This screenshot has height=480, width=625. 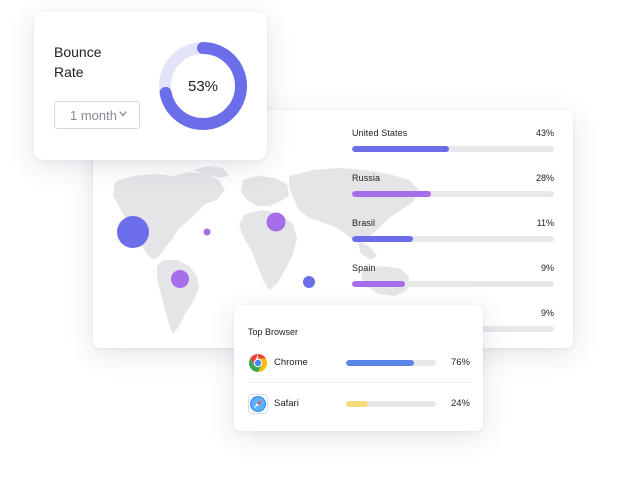 What do you see at coordinates (544, 178) in the screenshot?
I see `country-percent: 28%` at bounding box center [544, 178].